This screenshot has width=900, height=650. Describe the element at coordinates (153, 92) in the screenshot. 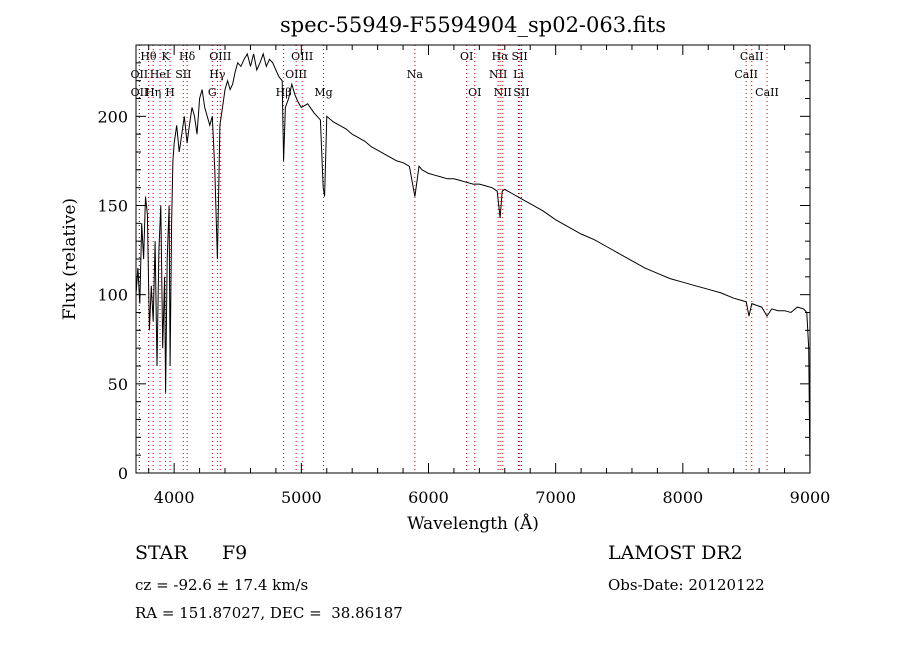

I see `spectral-line-label: Hη` at that location.